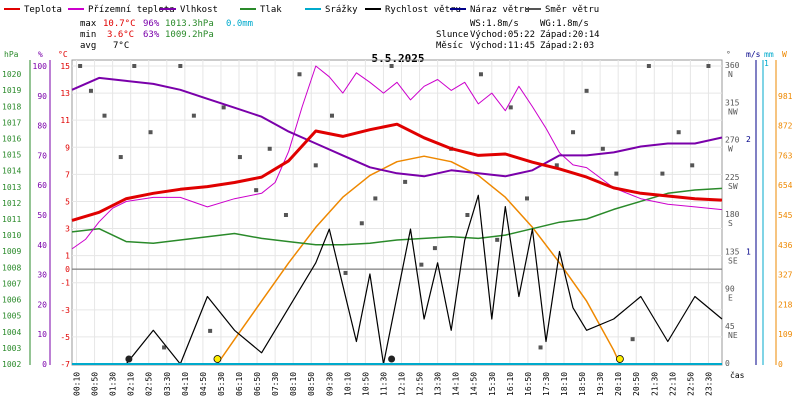 The image size is (800, 400). Describe the element at coordinates (528, 384) in the screenshot. I see `time-tick-label: 16:50` at that location.